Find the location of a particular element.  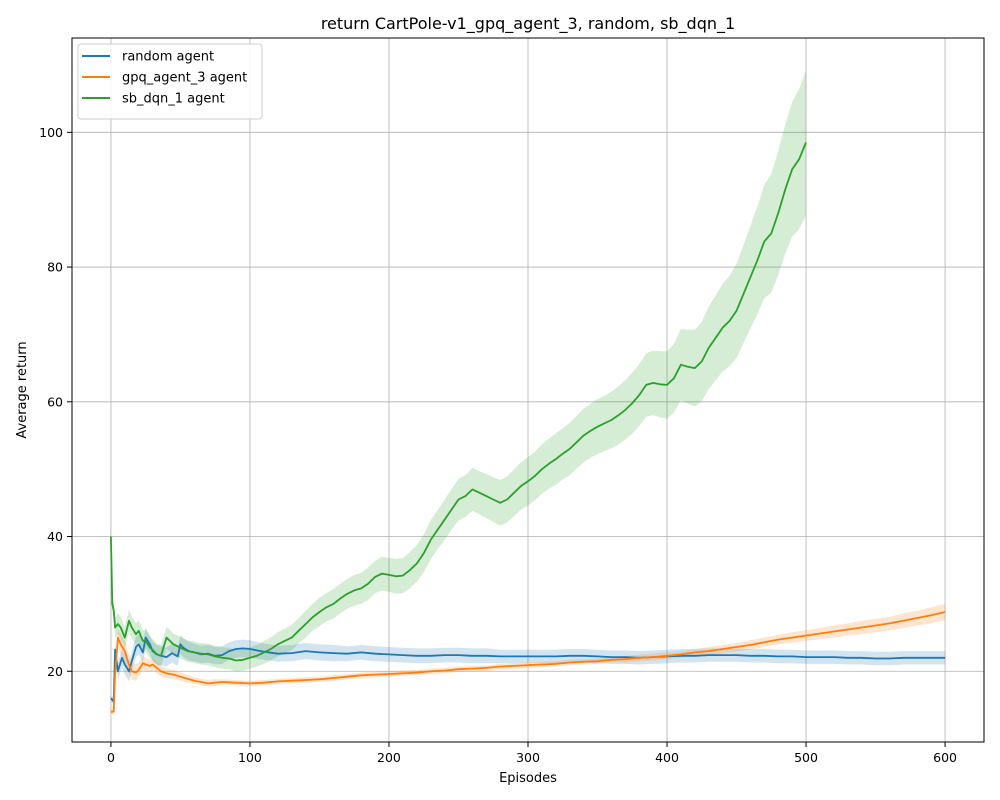

x-tick-label: 500 is located at coordinates (806, 757).